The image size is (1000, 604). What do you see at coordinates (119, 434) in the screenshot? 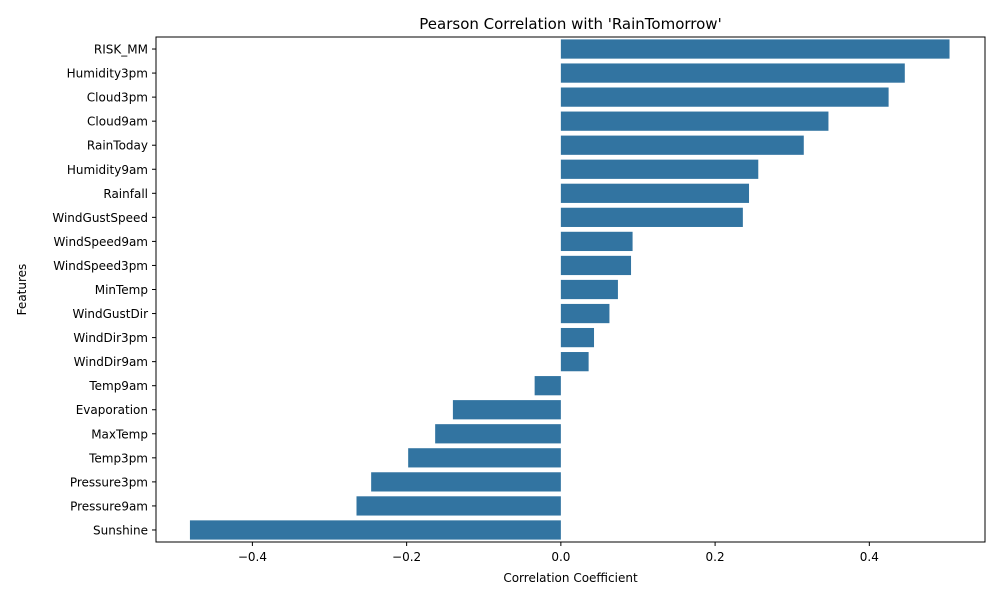
I see `y-tick-label: MaxTemp` at bounding box center [119, 434].